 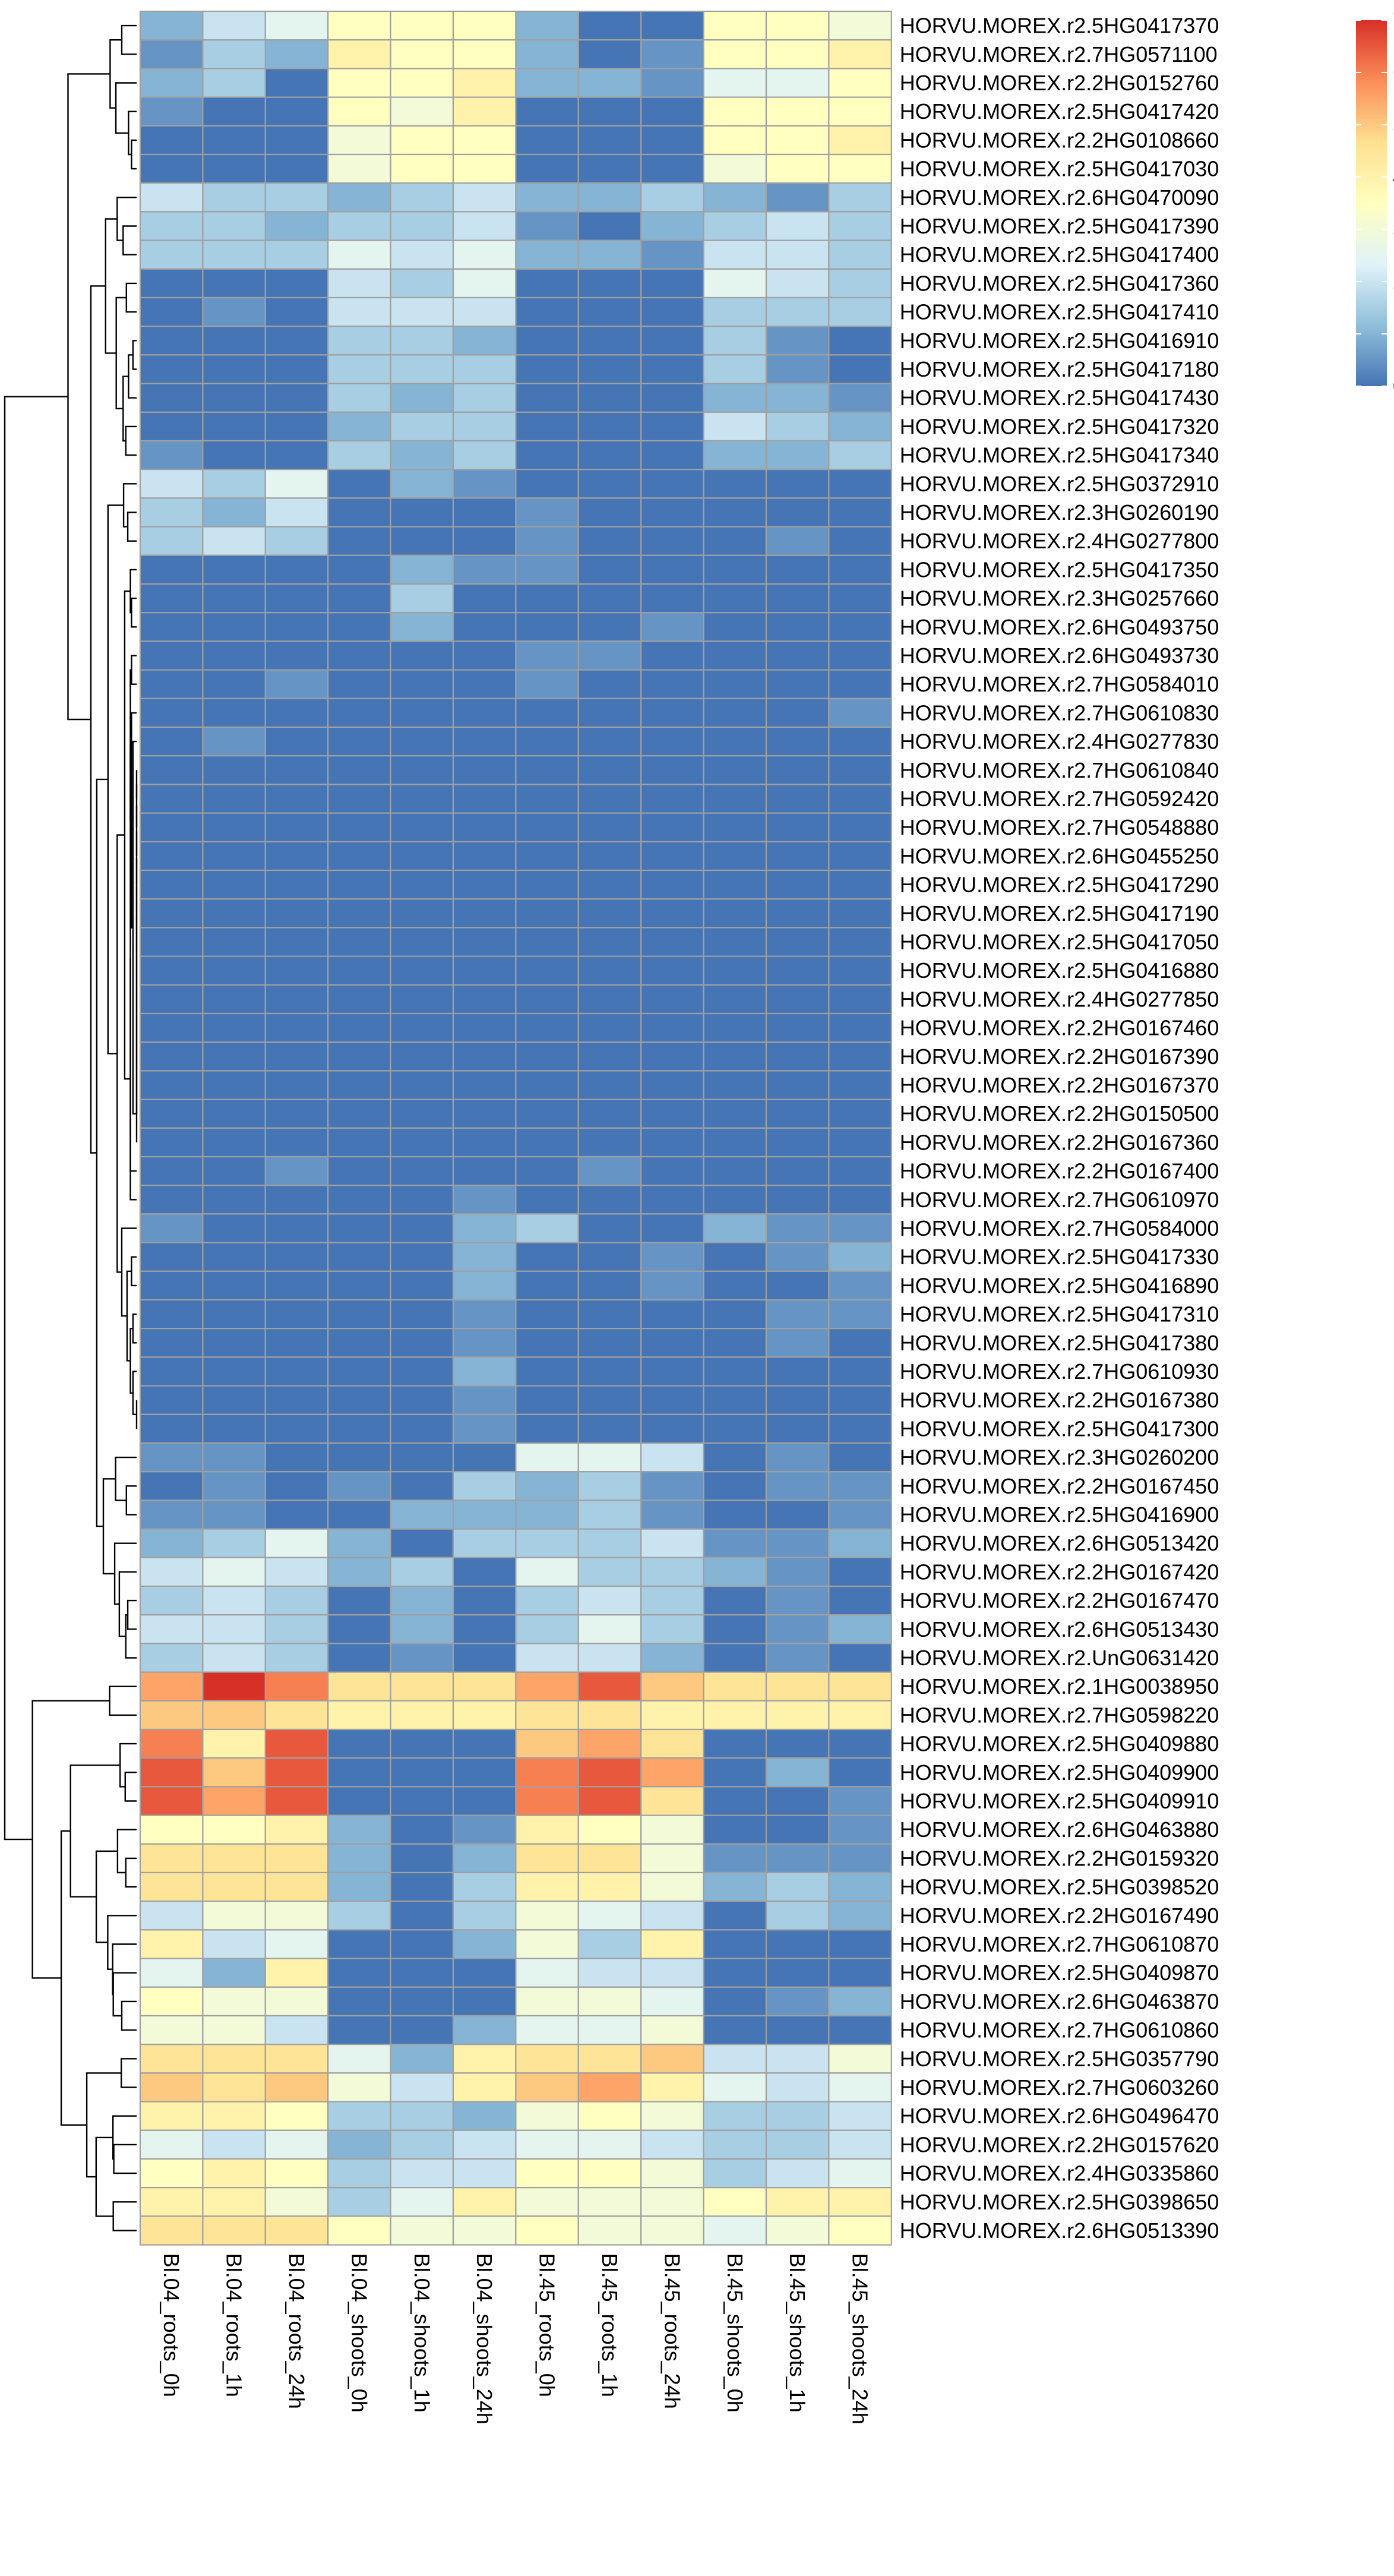 What do you see at coordinates (1059, 1343) in the screenshot?
I see `row-label: HORVU.MOREX.r2.5HG0417380` at bounding box center [1059, 1343].